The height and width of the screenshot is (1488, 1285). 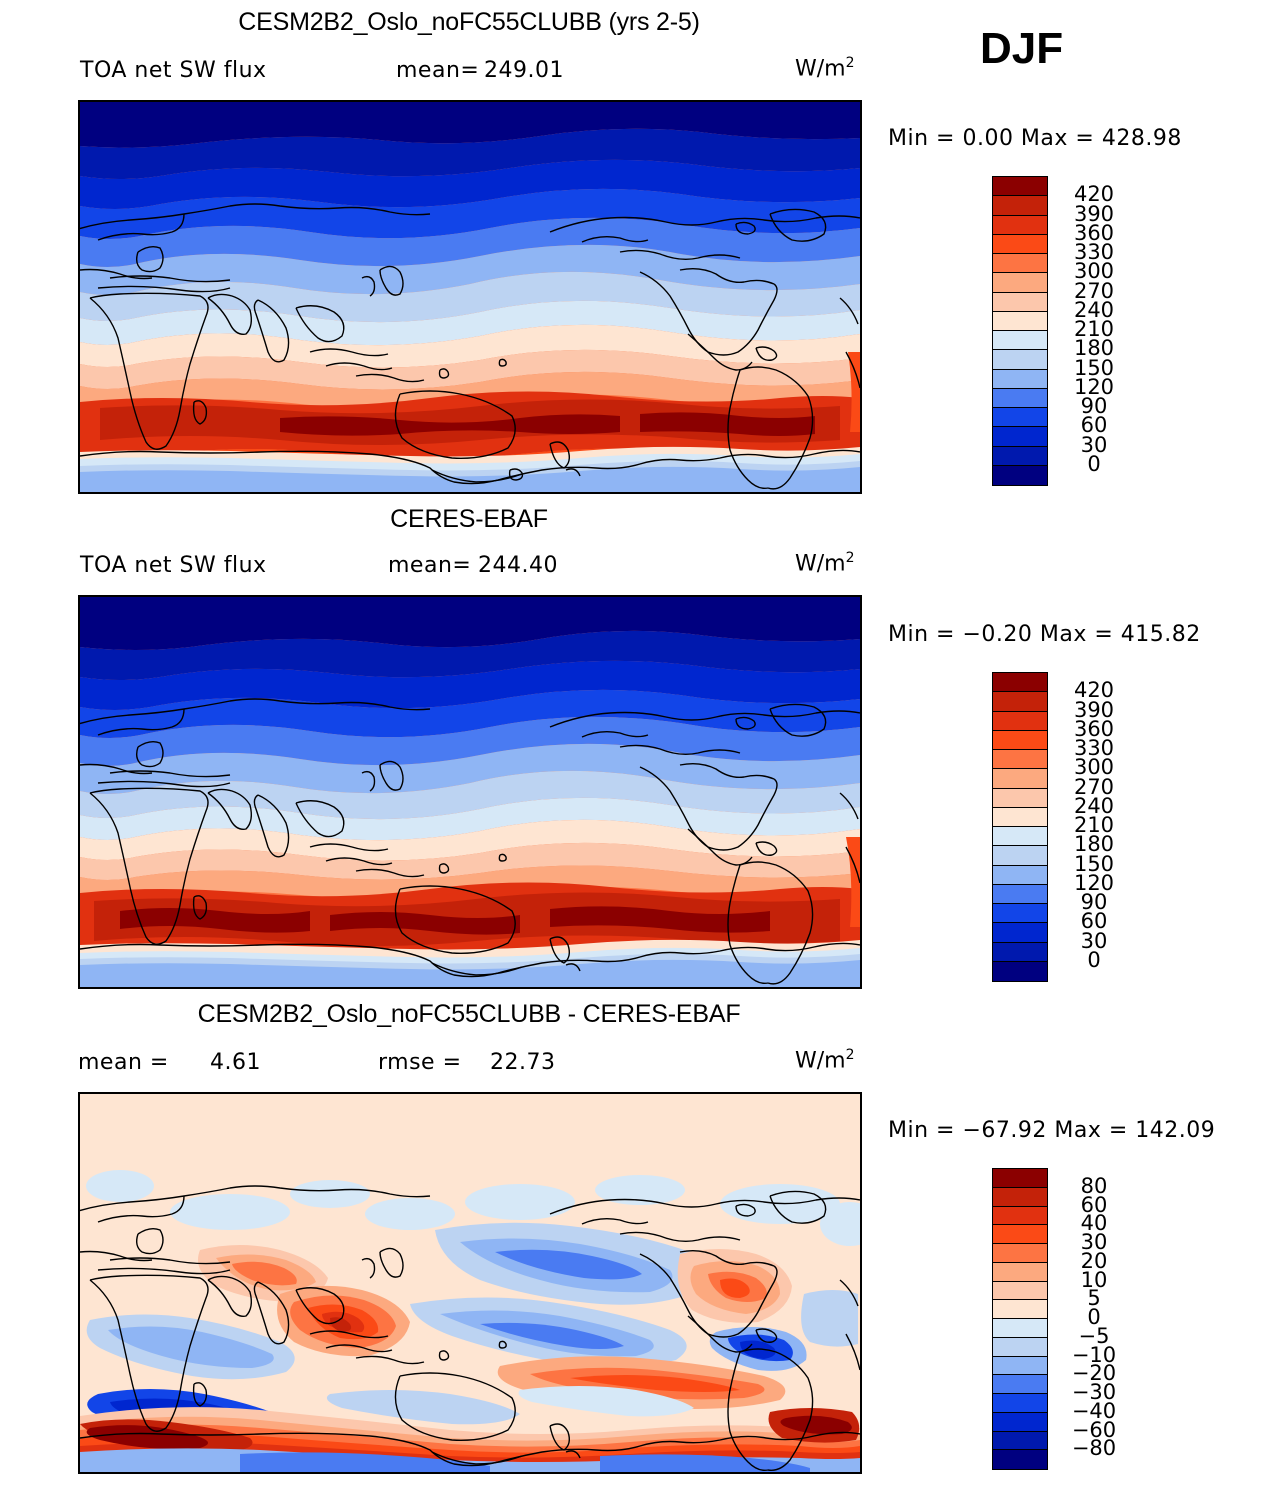 What do you see at coordinates (1094, 386) in the screenshot?
I see `colorbar-tick-label: 120` at bounding box center [1094, 386].